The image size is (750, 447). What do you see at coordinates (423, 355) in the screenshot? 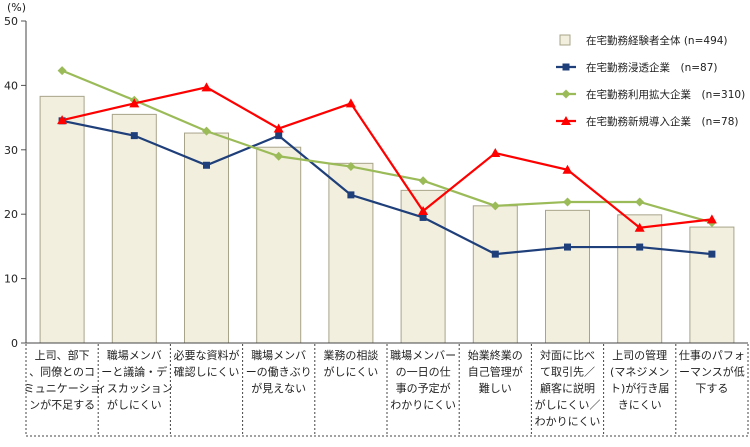
I see `category-label: 職場メンバー` at bounding box center [423, 355].